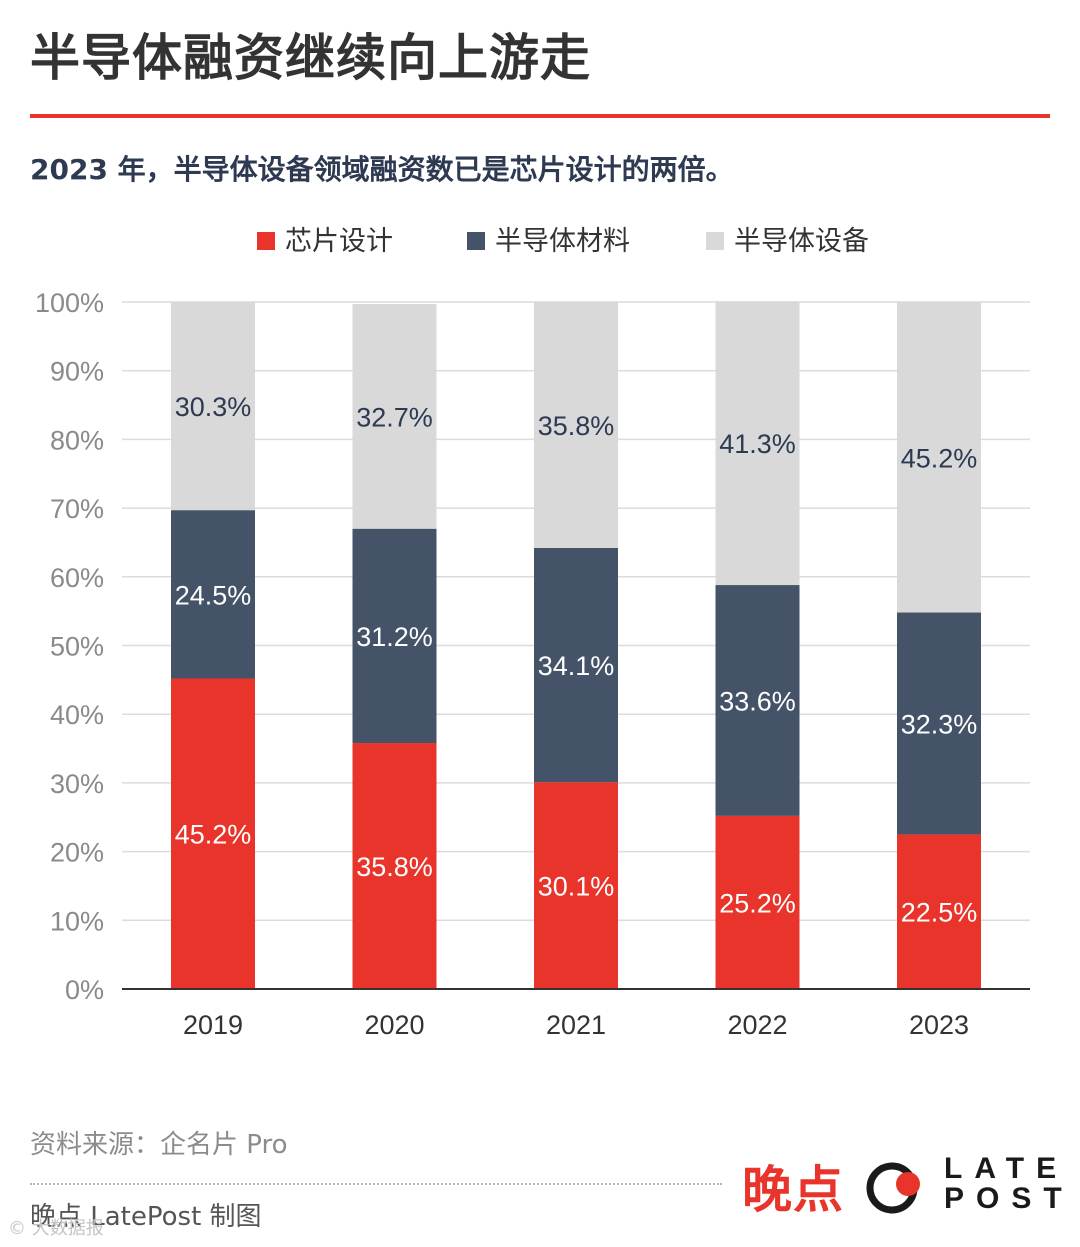  I want to click on watermark: © 大数据报, so click(56, 1228).